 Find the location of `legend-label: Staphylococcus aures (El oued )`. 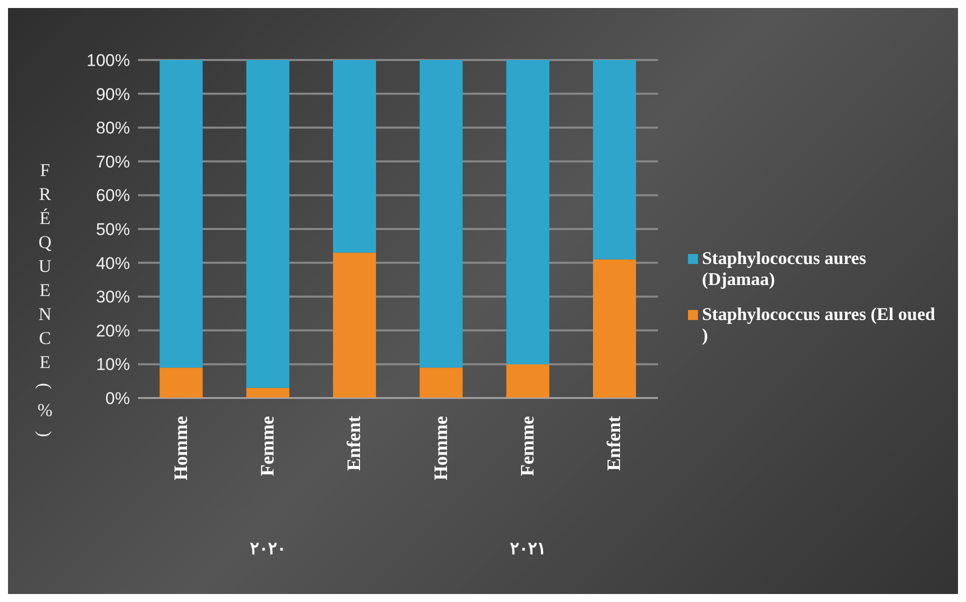

legend-label: Staphylococcus aures (El oued ) is located at coordinates (819, 325).